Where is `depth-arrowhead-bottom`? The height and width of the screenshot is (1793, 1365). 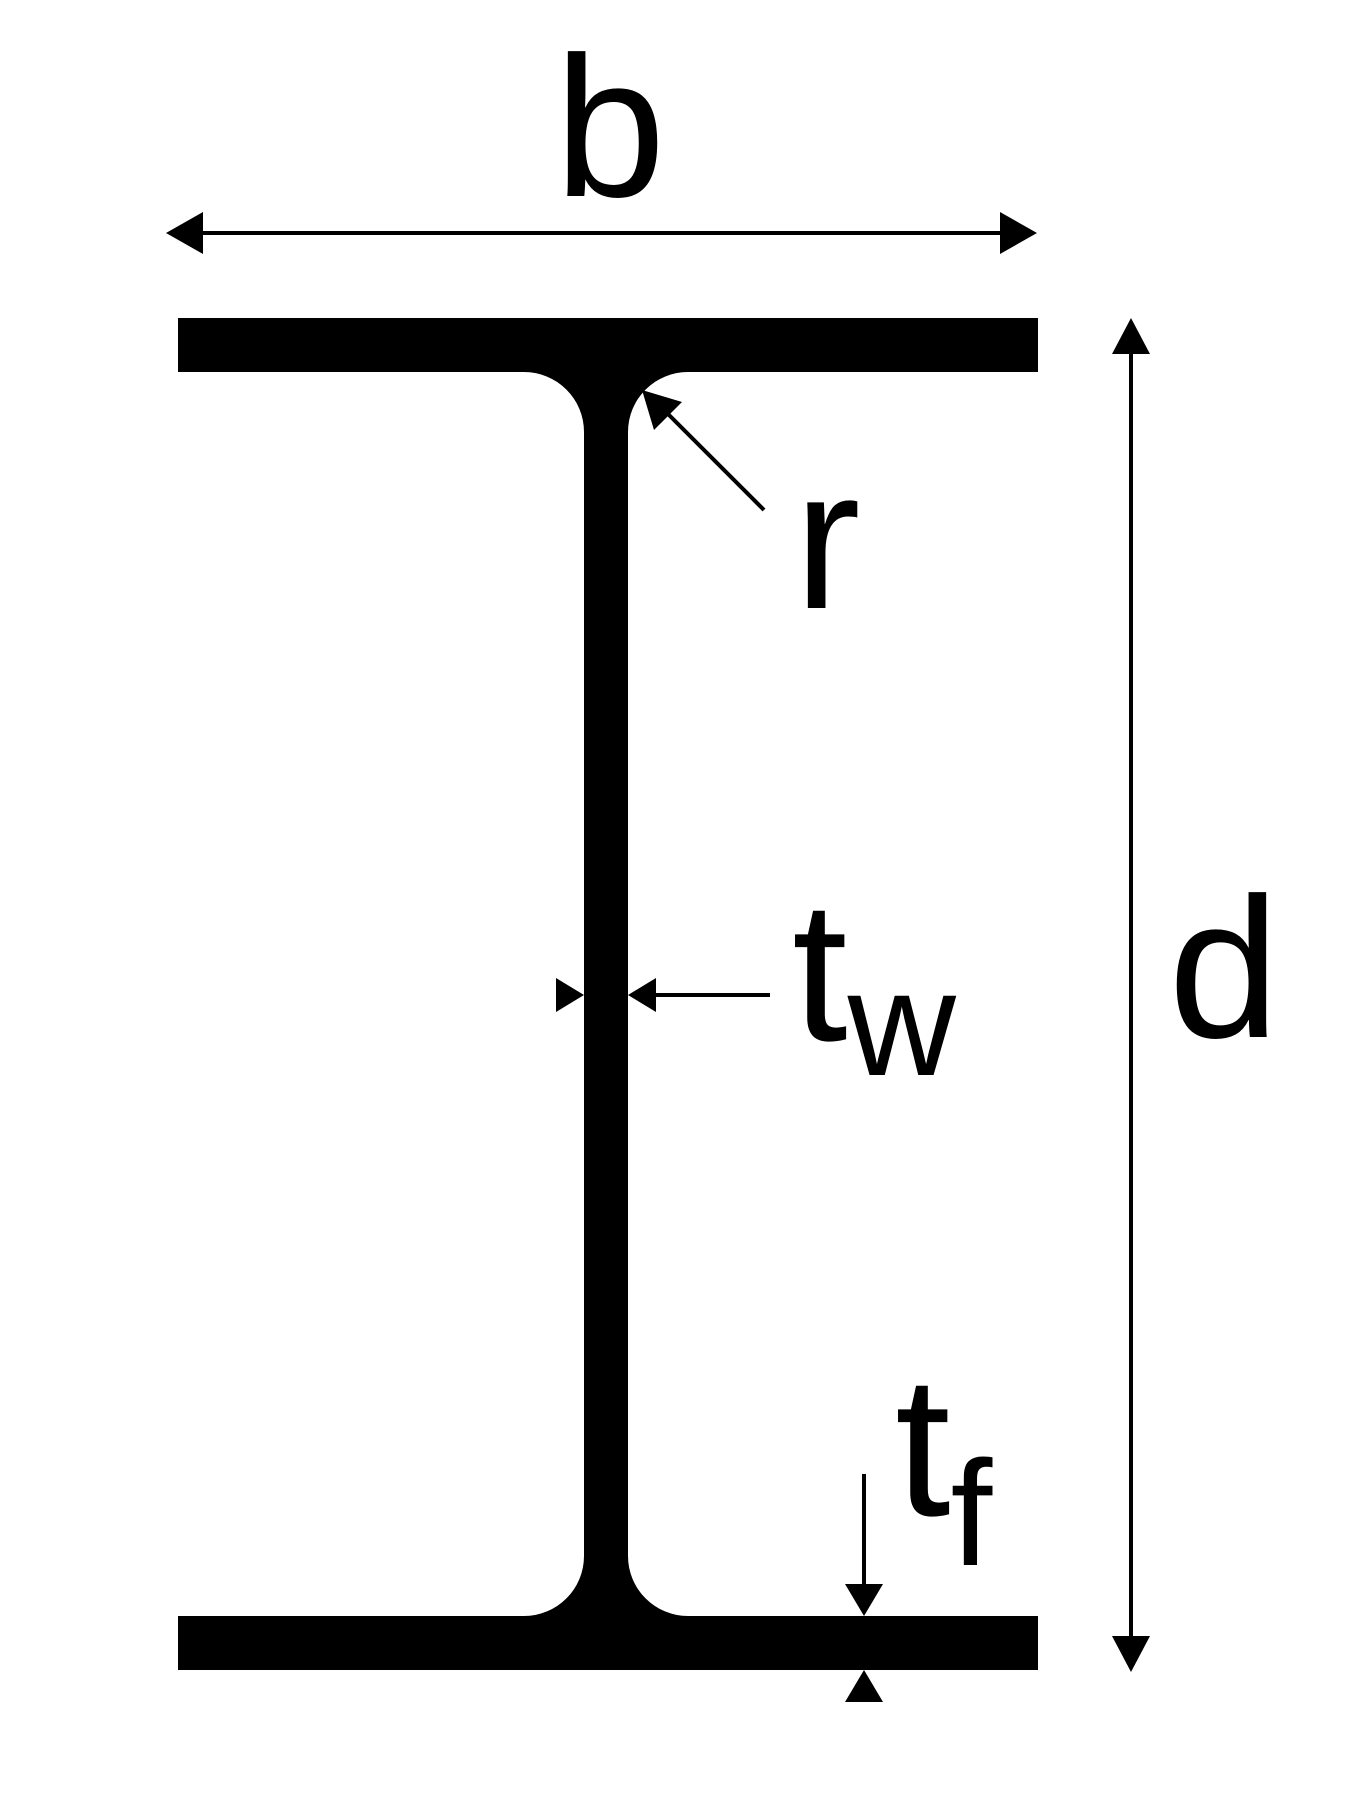
depth-arrowhead-bottom is located at coordinates (1131, 1654).